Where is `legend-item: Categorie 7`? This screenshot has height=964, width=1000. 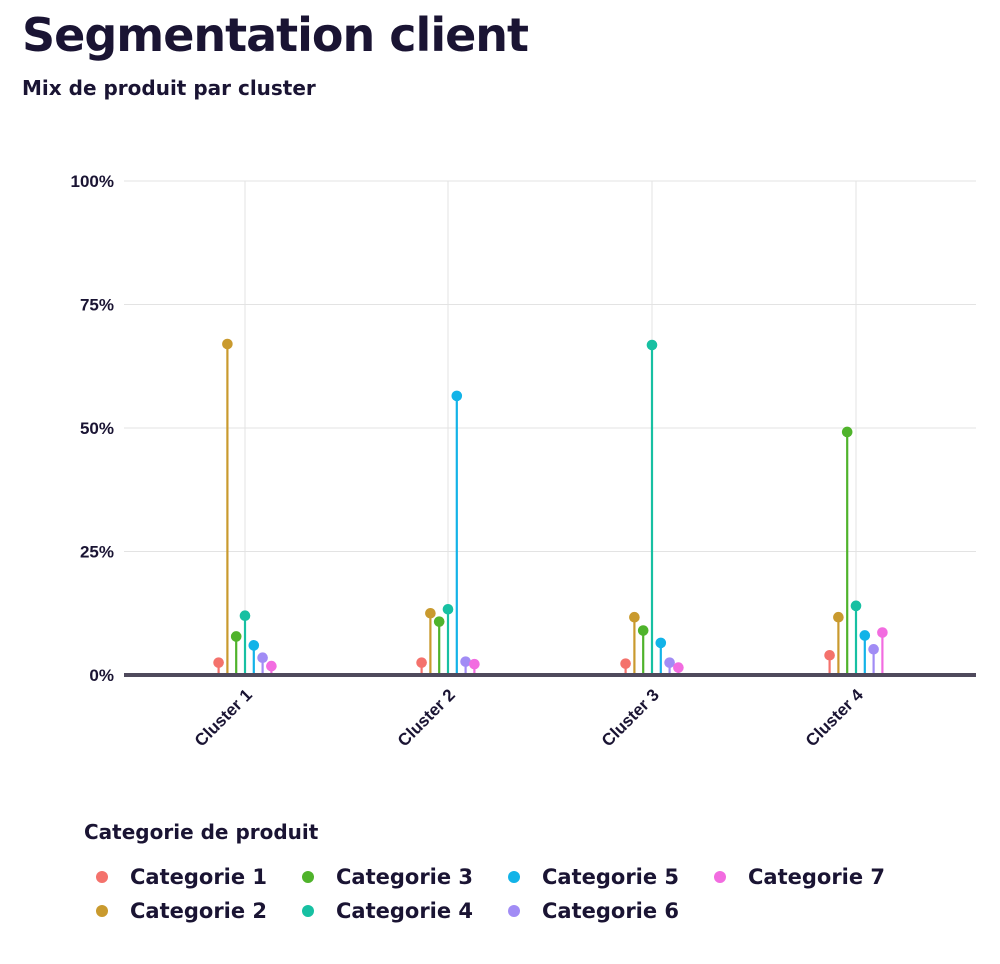 legend-item: Categorie 7 is located at coordinates (799, 877).